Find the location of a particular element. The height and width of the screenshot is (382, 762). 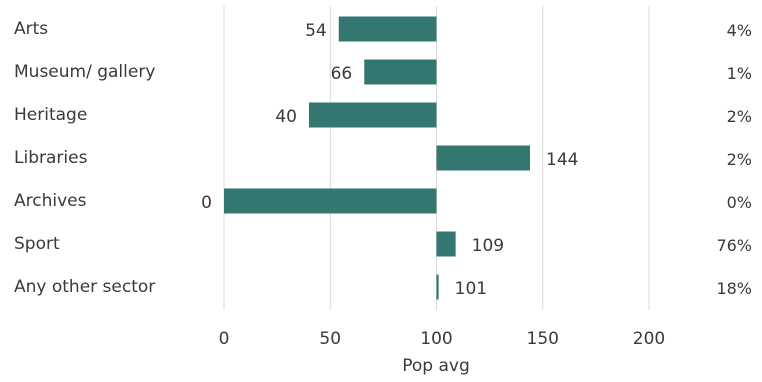

x-tick-label: 150 is located at coordinates (543, 339).